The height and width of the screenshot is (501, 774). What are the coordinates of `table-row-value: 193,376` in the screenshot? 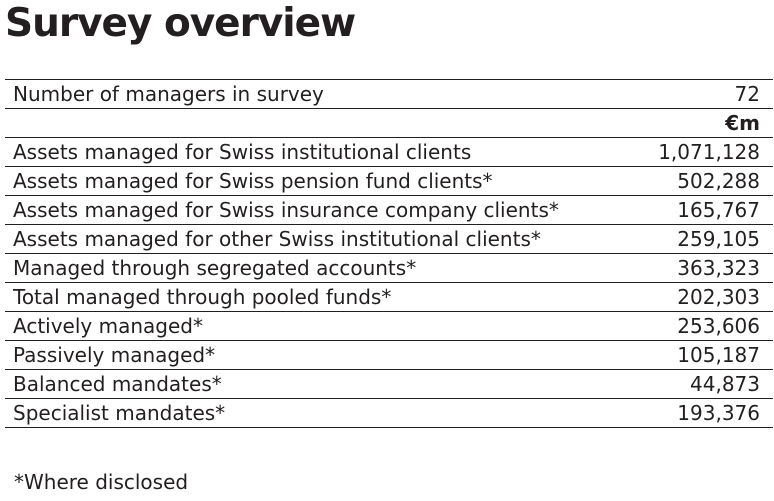 It's located at (718, 413).